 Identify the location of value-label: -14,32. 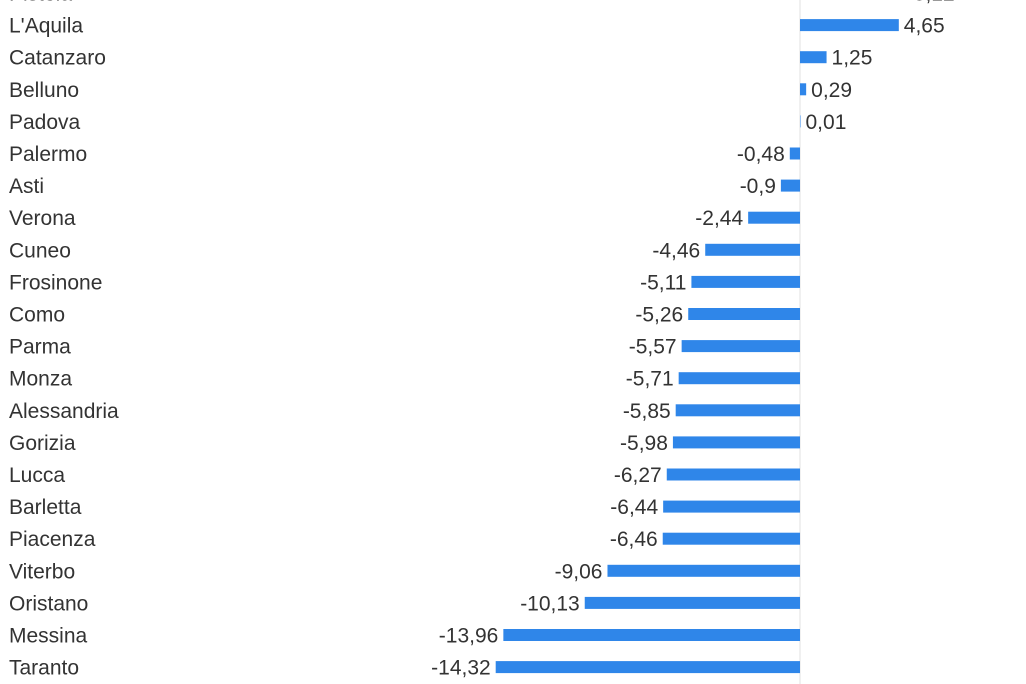
(461, 668).